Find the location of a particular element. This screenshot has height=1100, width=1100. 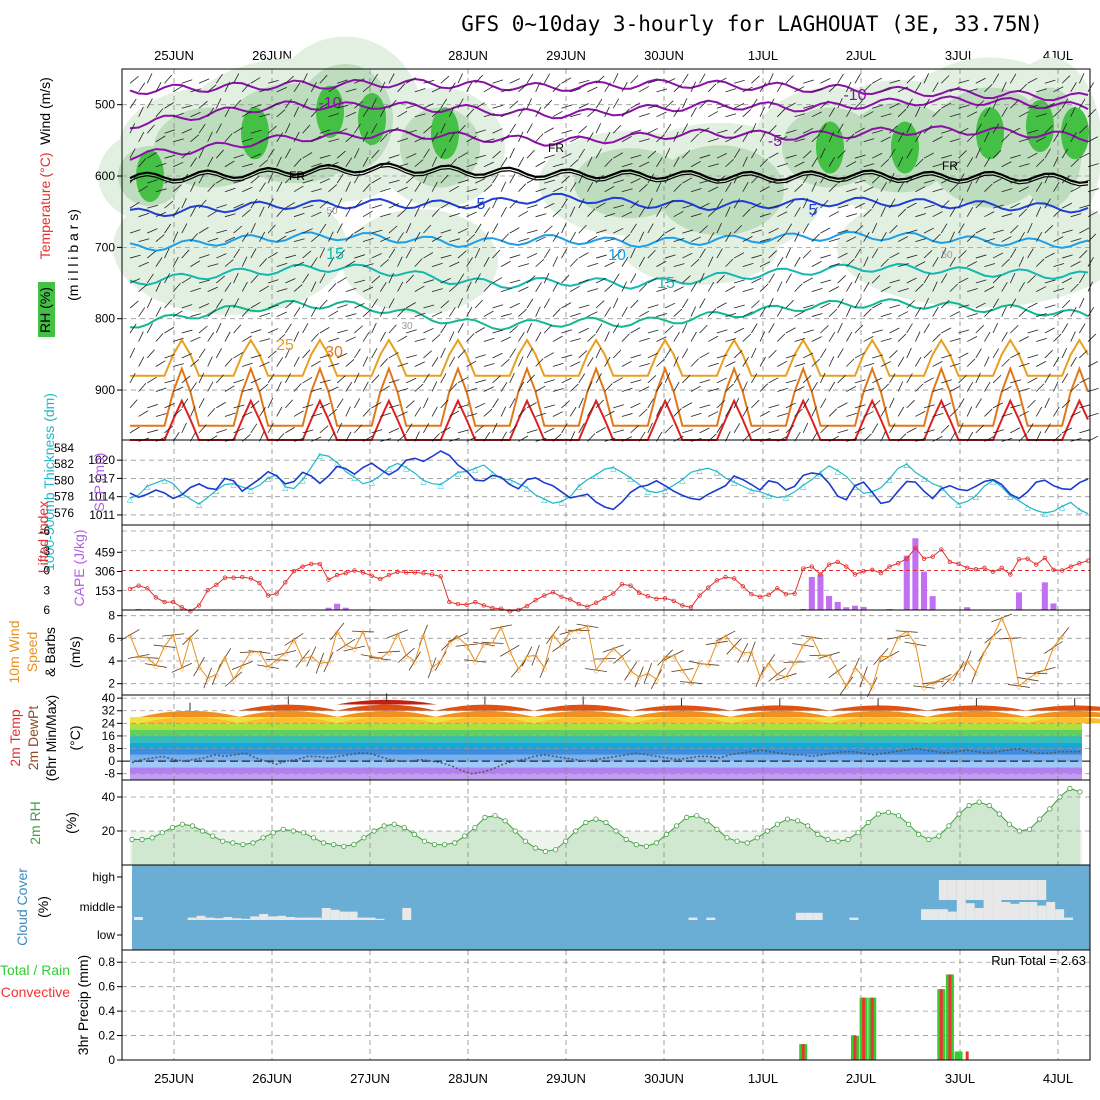

contour-label-4: FR is located at coordinates (297, 176).